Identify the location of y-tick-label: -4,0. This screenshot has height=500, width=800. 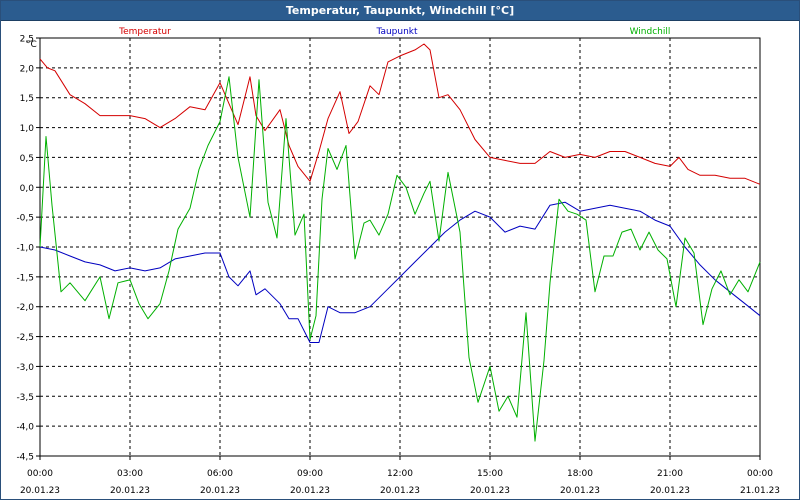
(25, 428).